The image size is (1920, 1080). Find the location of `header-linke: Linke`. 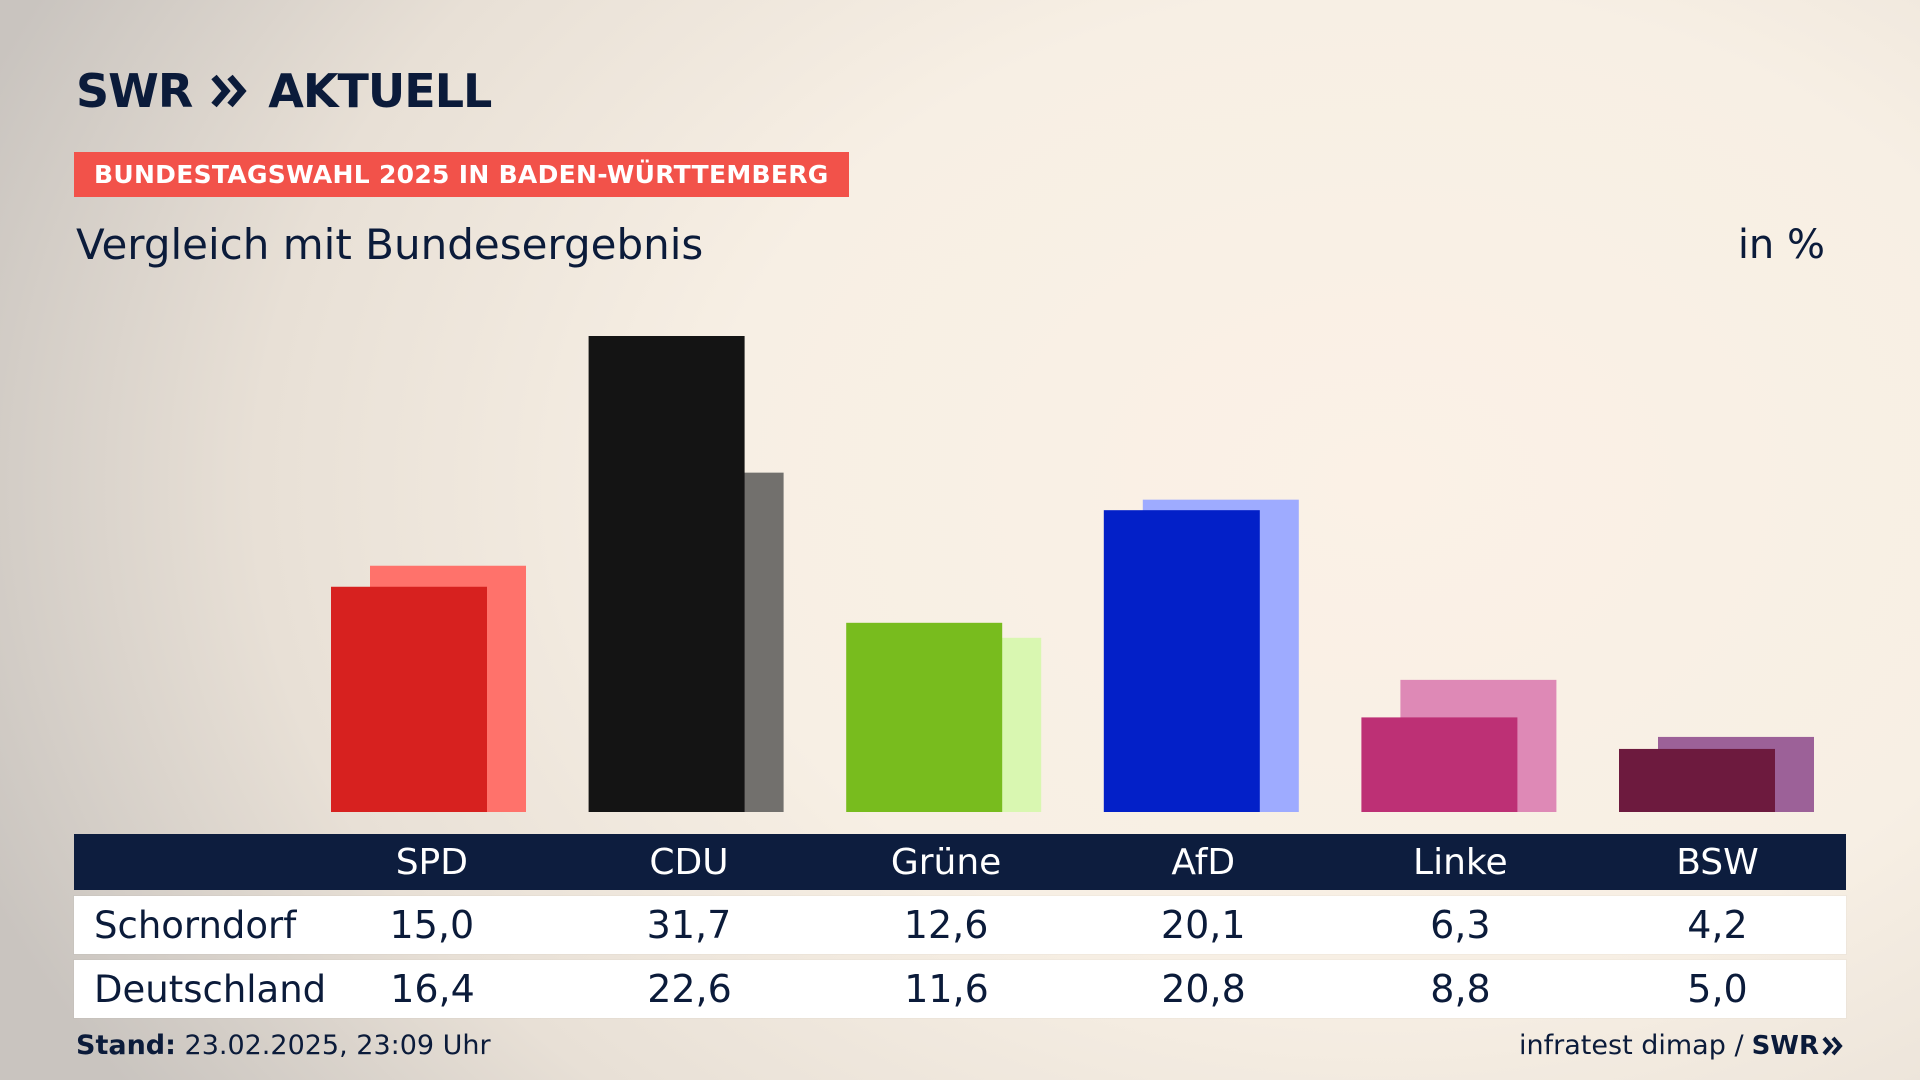

header-linke: Linke is located at coordinates (1460, 862).